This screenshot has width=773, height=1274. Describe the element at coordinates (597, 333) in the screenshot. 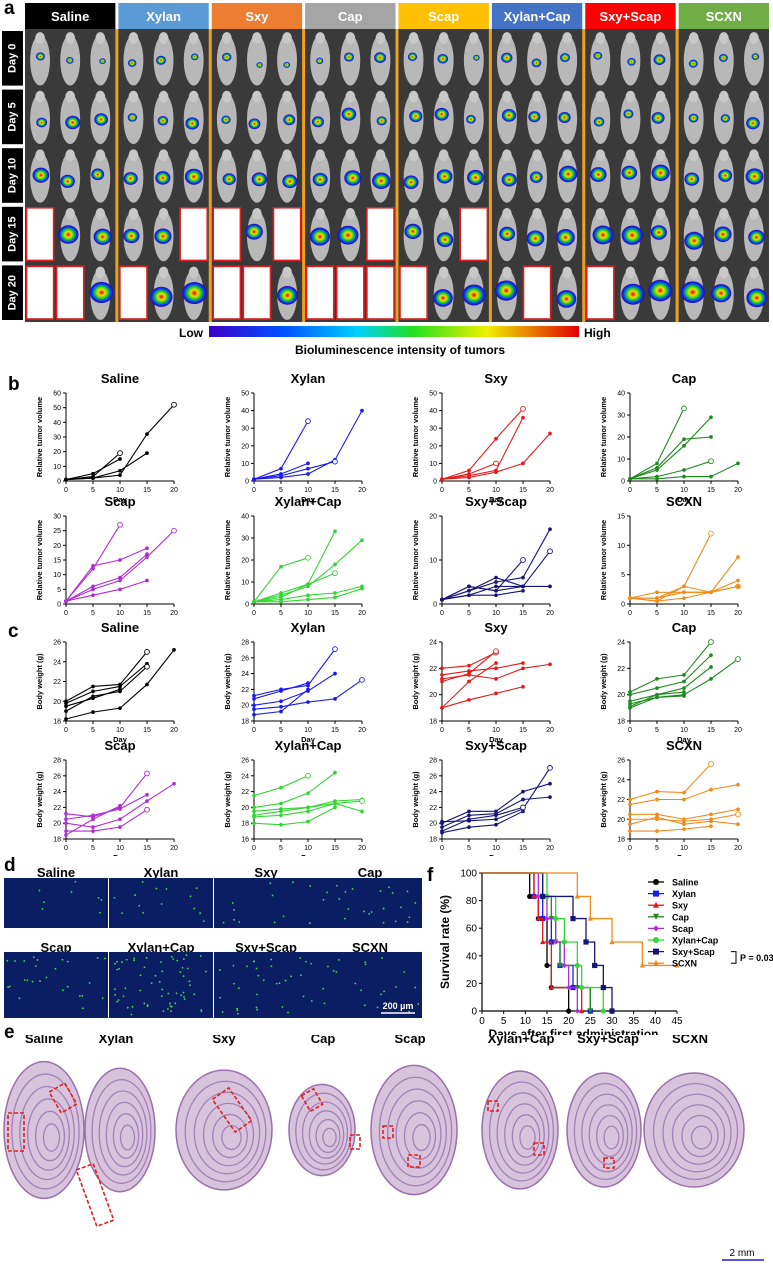

I see `scale-high-label: High` at that location.